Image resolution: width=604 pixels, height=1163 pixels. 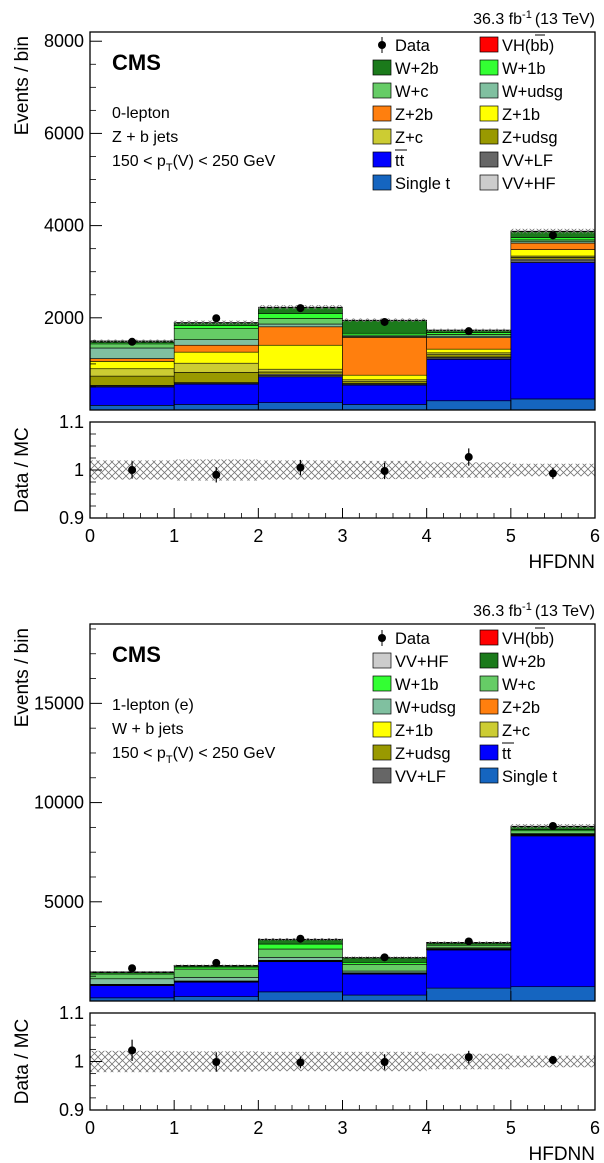 I want to click on legend-label-text: W+c, so click(x=518, y=685).